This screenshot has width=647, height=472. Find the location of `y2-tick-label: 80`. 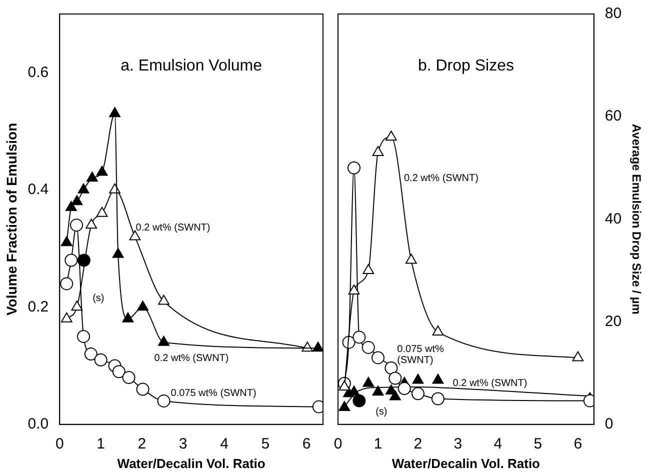

y2-tick-label: 80 is located at coordinates (613, 13).